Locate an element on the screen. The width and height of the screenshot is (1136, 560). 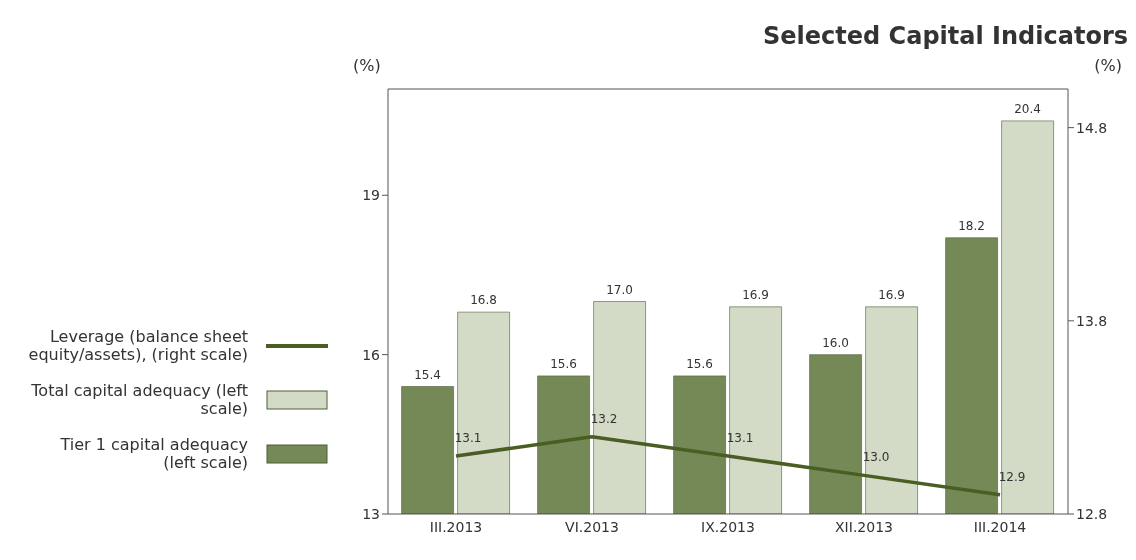
data-label: 20.4 is located at coordinates (1027, 108).